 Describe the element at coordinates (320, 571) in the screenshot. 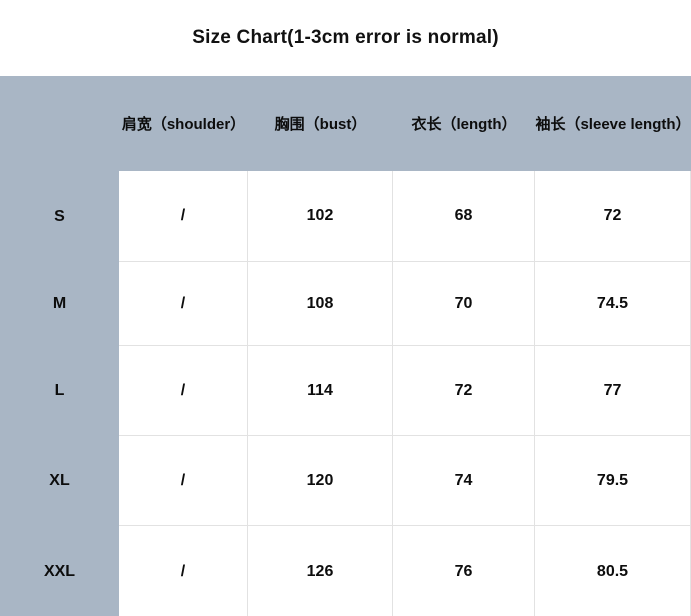

I see `cell-xxl-bust: 126` at that location.